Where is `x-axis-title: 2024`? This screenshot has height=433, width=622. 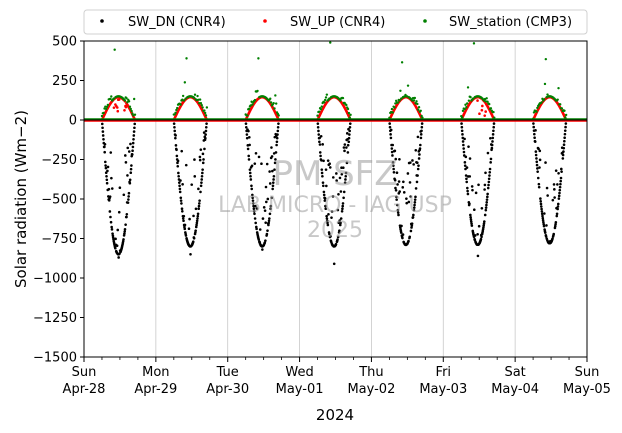 x-axis-title: 2024 is located at coordinates (335, 415).